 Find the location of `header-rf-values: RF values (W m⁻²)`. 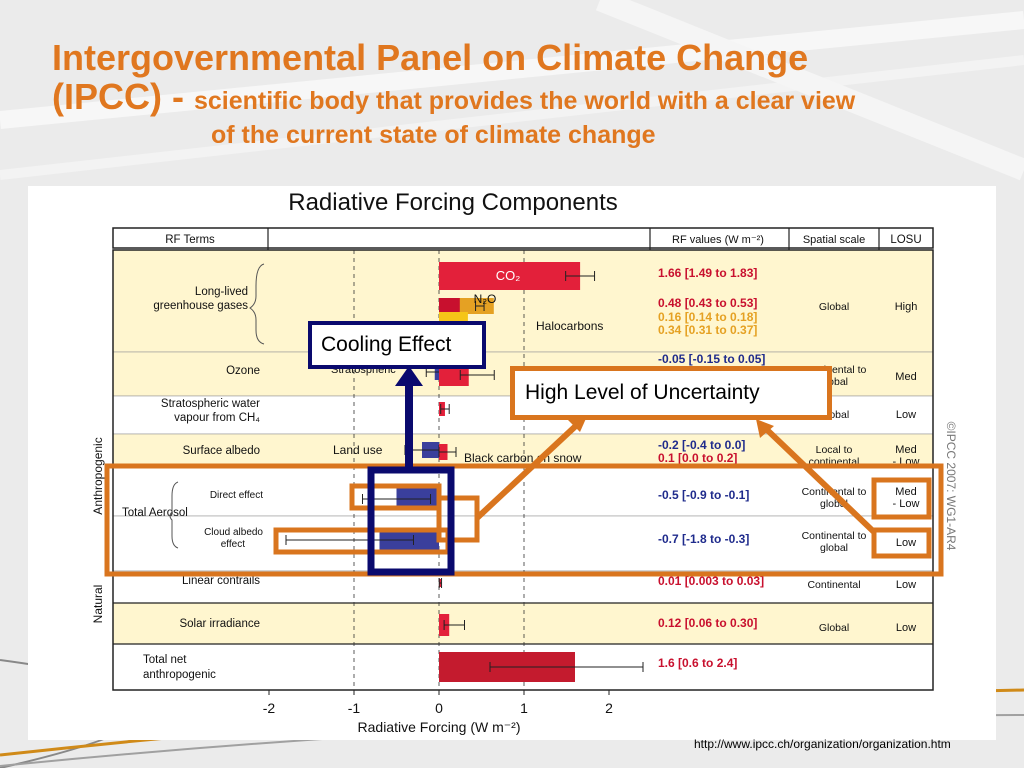

header-rf-values: RF values (W m⁻²) is located at coordinates (718, 240).